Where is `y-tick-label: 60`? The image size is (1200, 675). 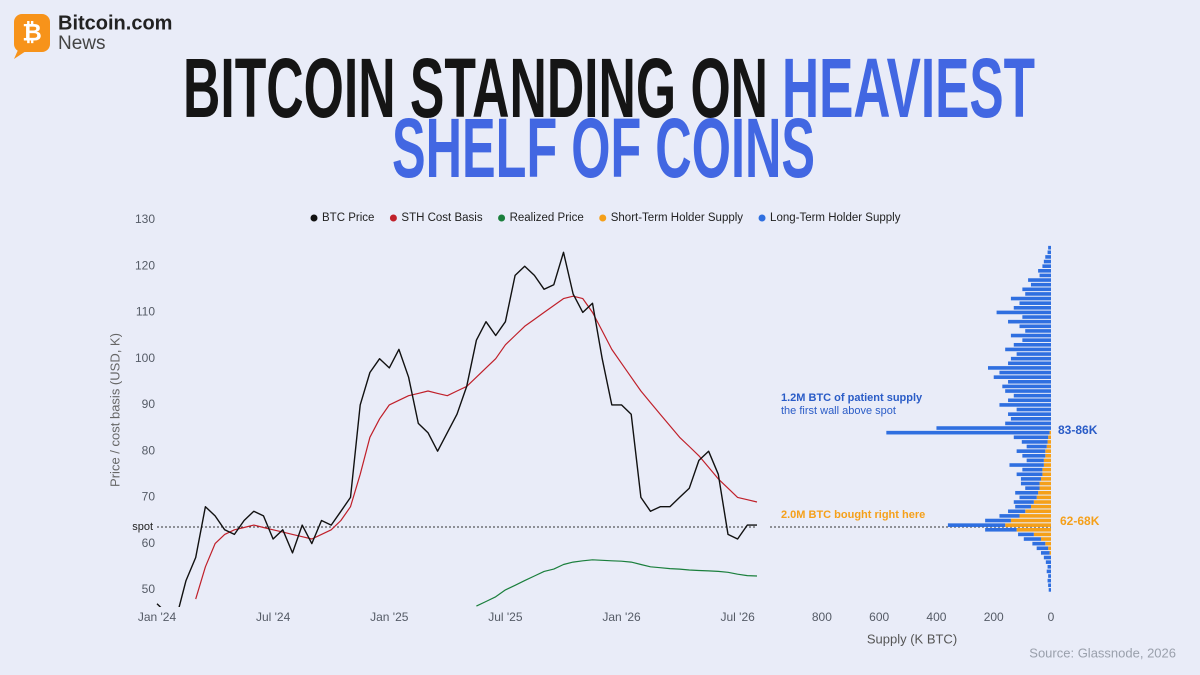 y-tick-label: 60 is located at coordinates (149, 543).